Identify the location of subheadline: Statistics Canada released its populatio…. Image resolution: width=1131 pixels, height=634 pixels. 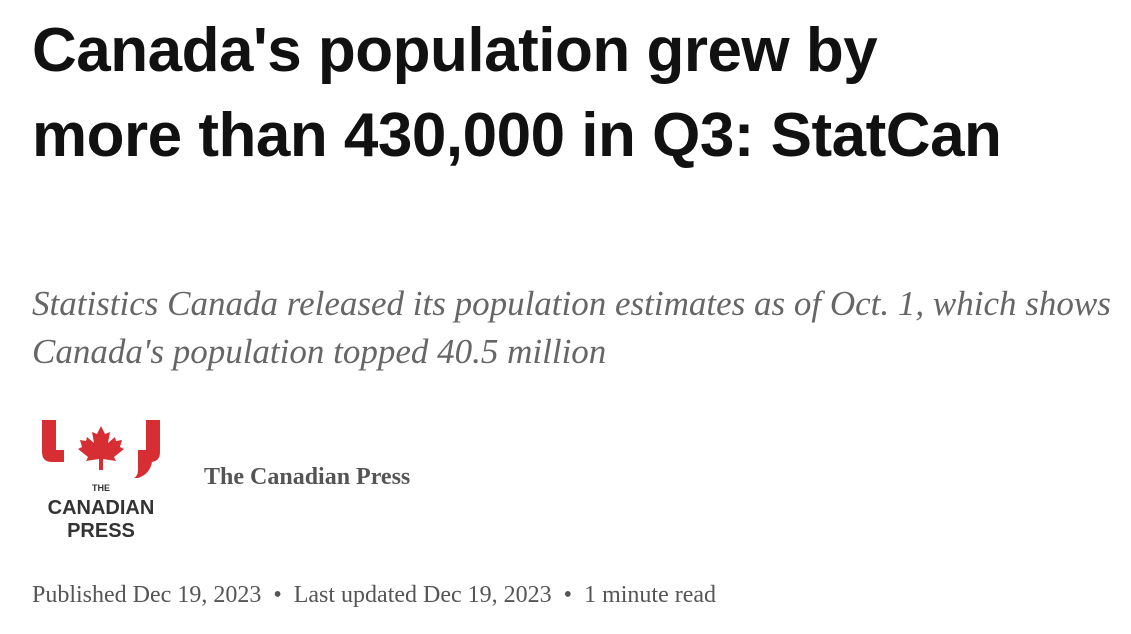
(571, 327).